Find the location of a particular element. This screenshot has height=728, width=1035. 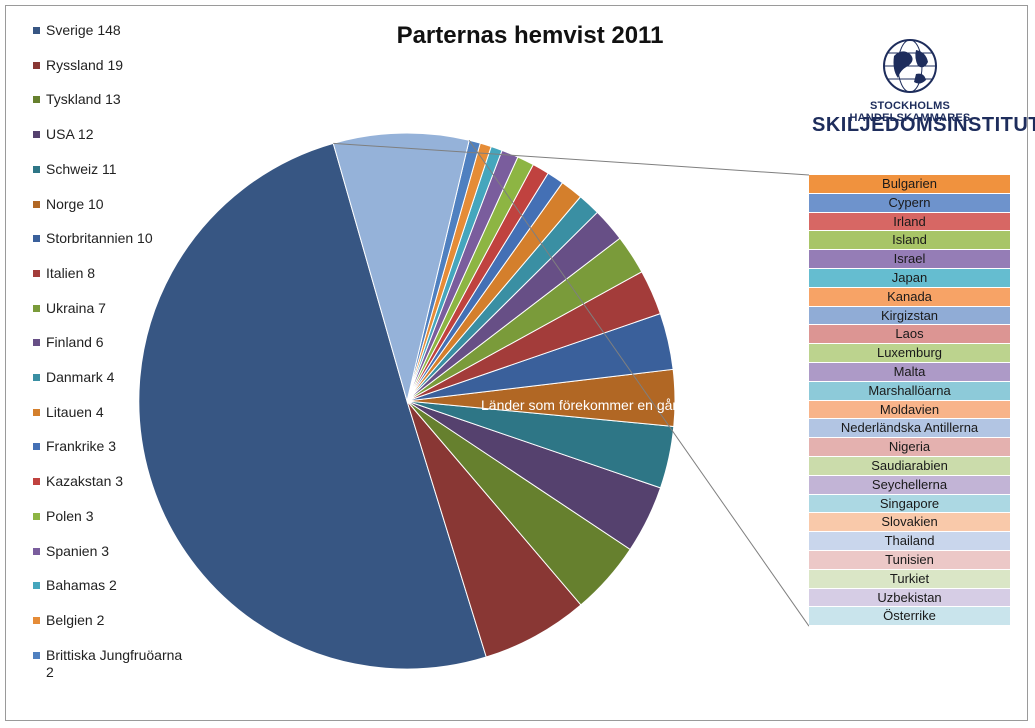

breakout-item-seychellerna: Seychellerna is located at coordinates (909, 485).